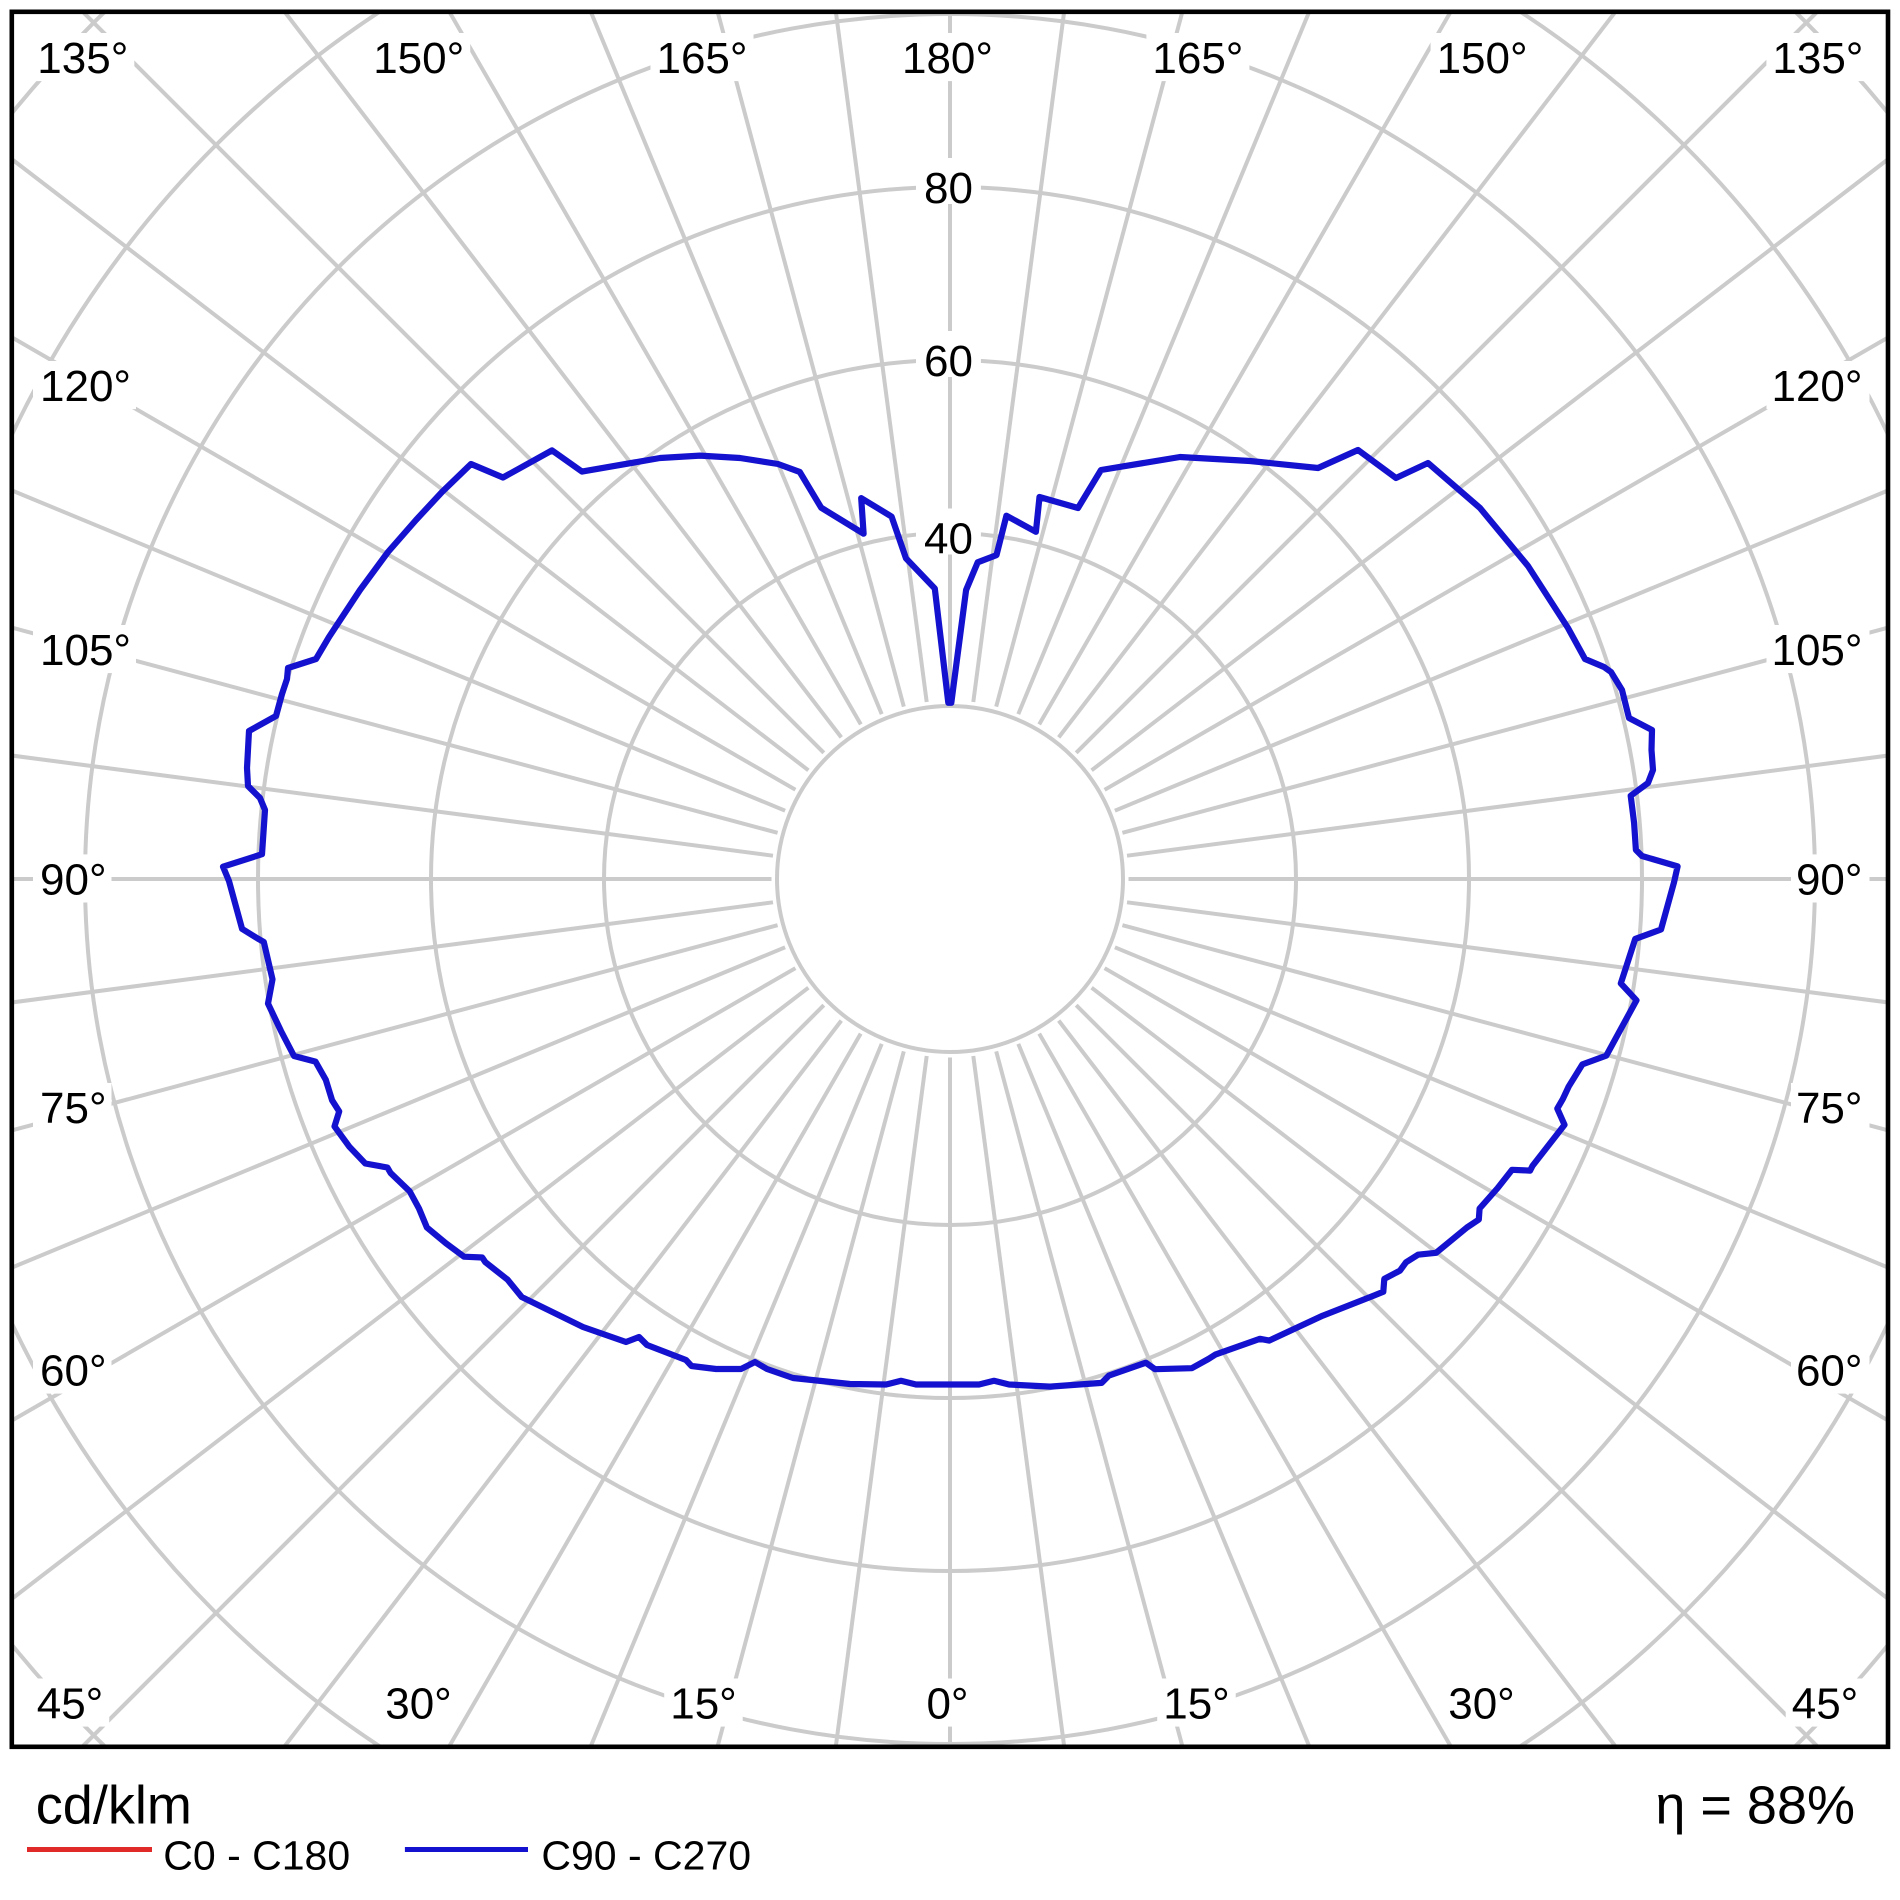 The height and width of the screenshot is (1900, 1900). I want to click on svg-text: 180°, so click(947, 58).